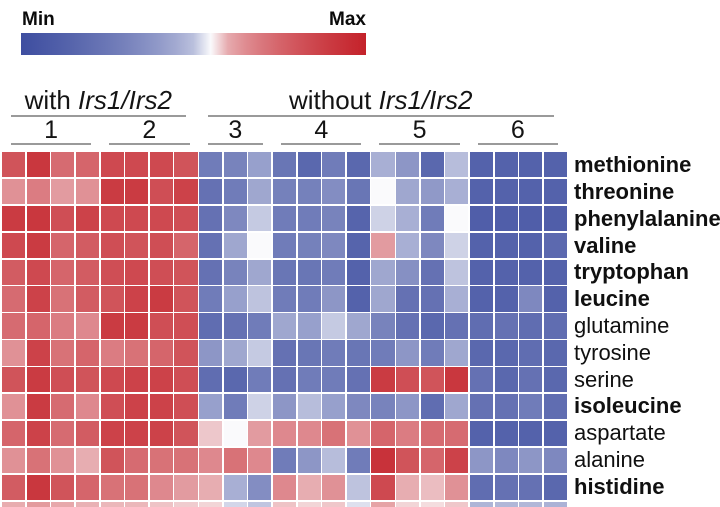 This screenshot has height=507, width=720. What do you see at coordinates (604, 379) in the screenshot?
I see `row-label-serine: serine` at bounding box center [604, 379].